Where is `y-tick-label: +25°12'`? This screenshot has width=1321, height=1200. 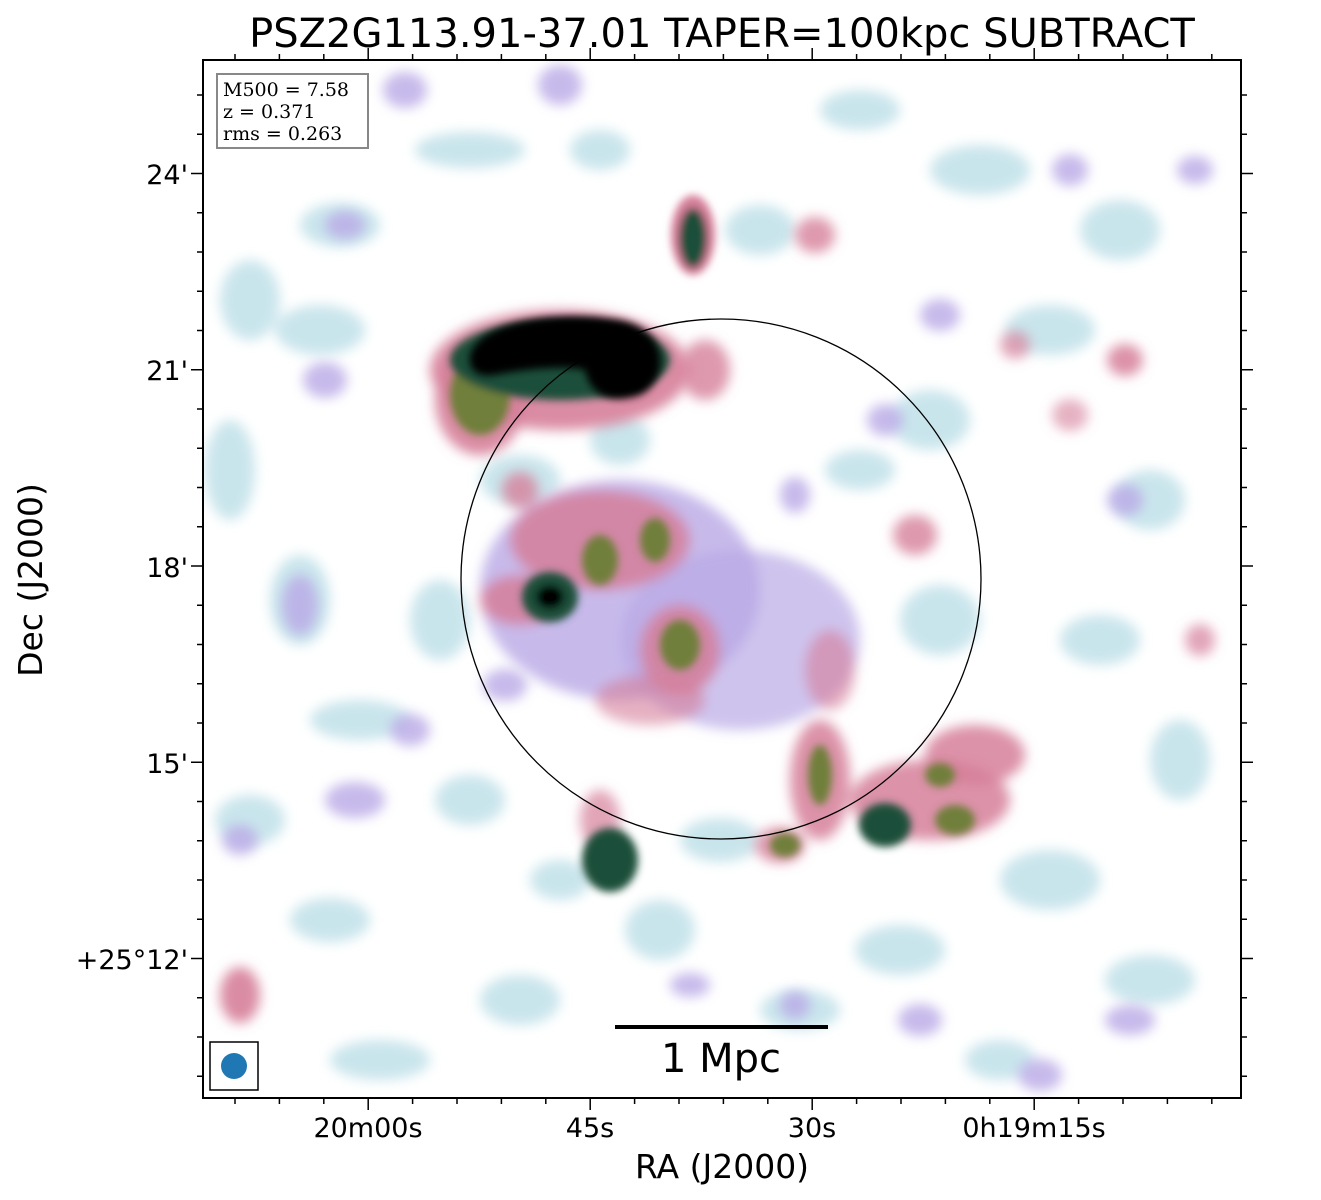 y-tick-label: +25°12' is located at coordinates (132, 960).